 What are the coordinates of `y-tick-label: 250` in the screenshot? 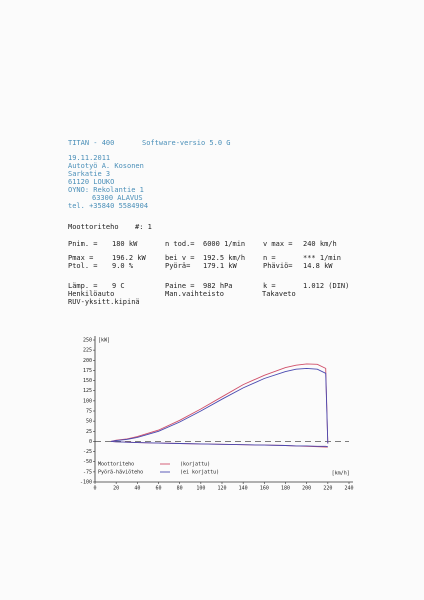 It's located at (87, 341).